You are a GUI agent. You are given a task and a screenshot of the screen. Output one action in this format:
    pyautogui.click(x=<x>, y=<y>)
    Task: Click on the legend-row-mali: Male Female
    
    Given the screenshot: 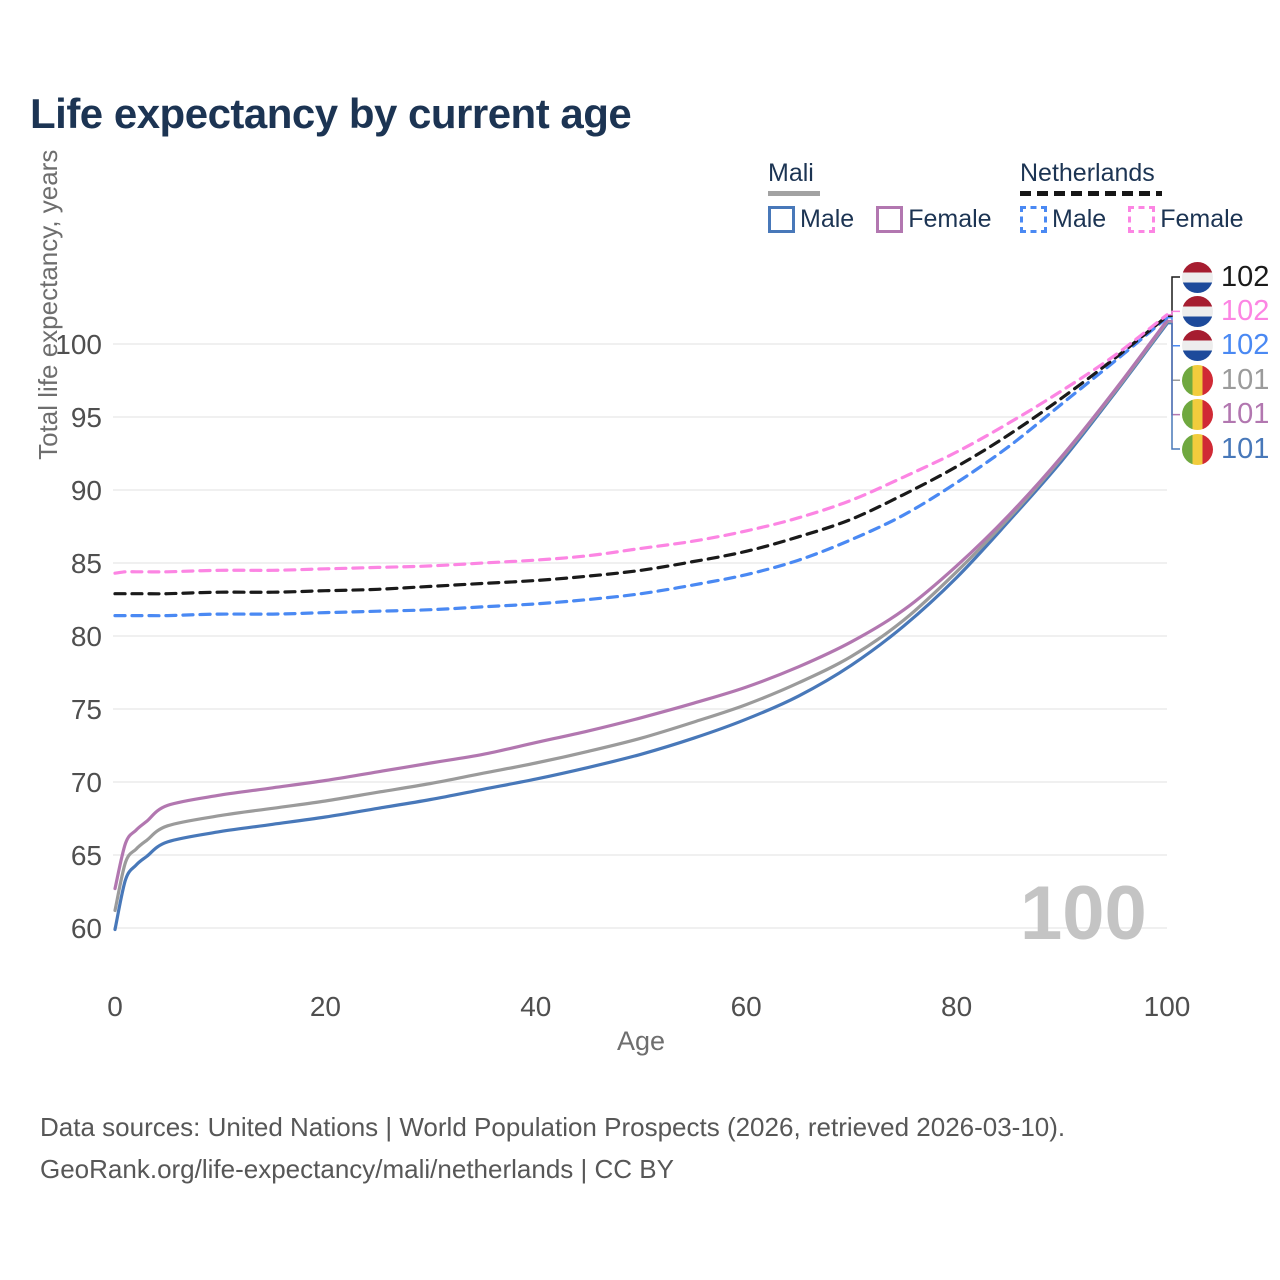 What is the action you would take?
    pyautogui.click(x=880, y=219)
    